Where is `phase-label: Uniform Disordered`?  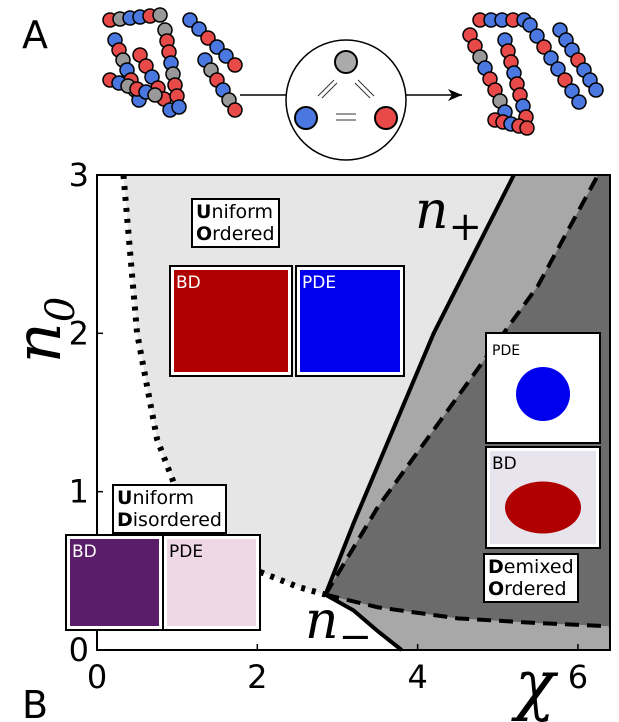
phase-label: Uniform Disordered is located at coordinates (169, 509).